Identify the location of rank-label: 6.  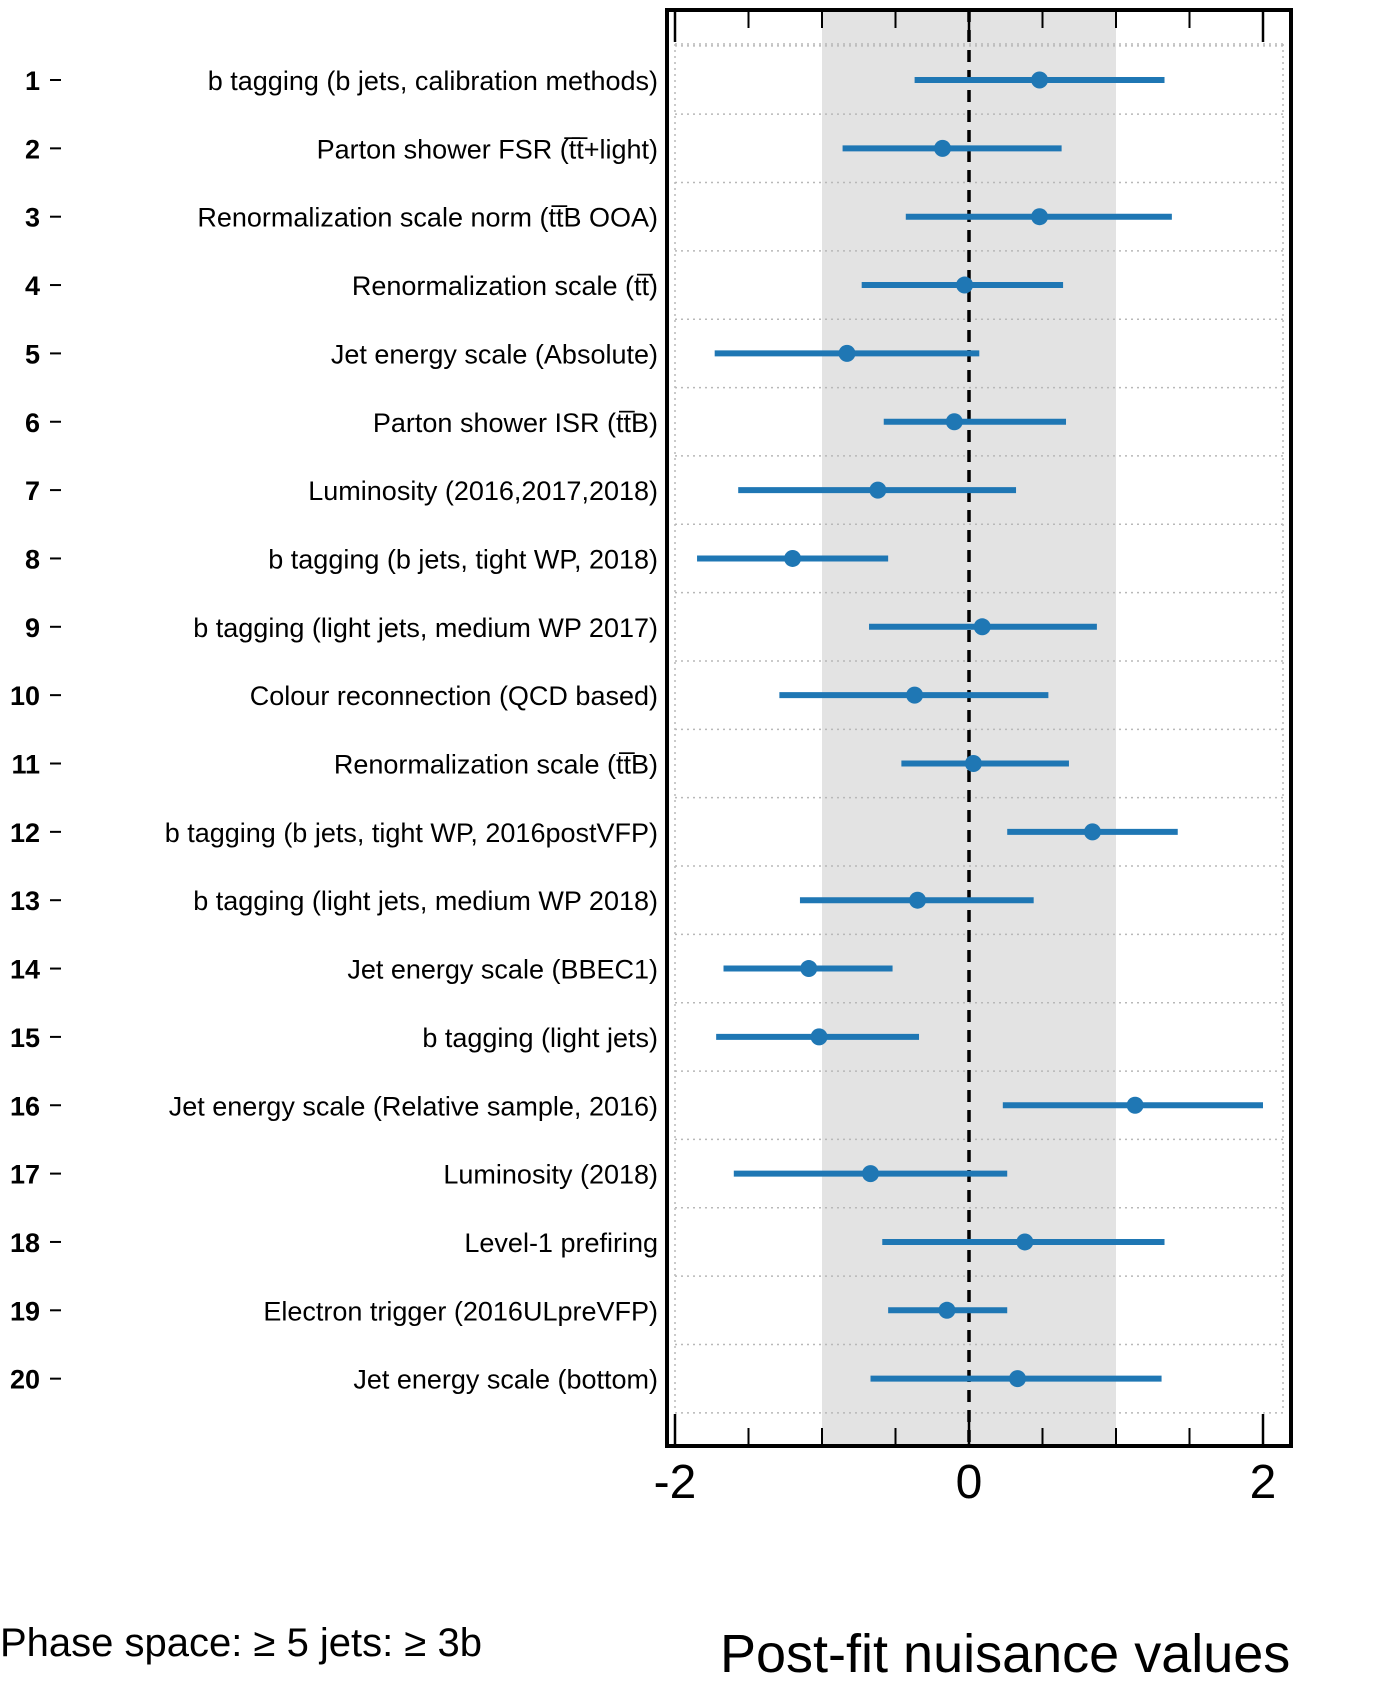
(32, 423).